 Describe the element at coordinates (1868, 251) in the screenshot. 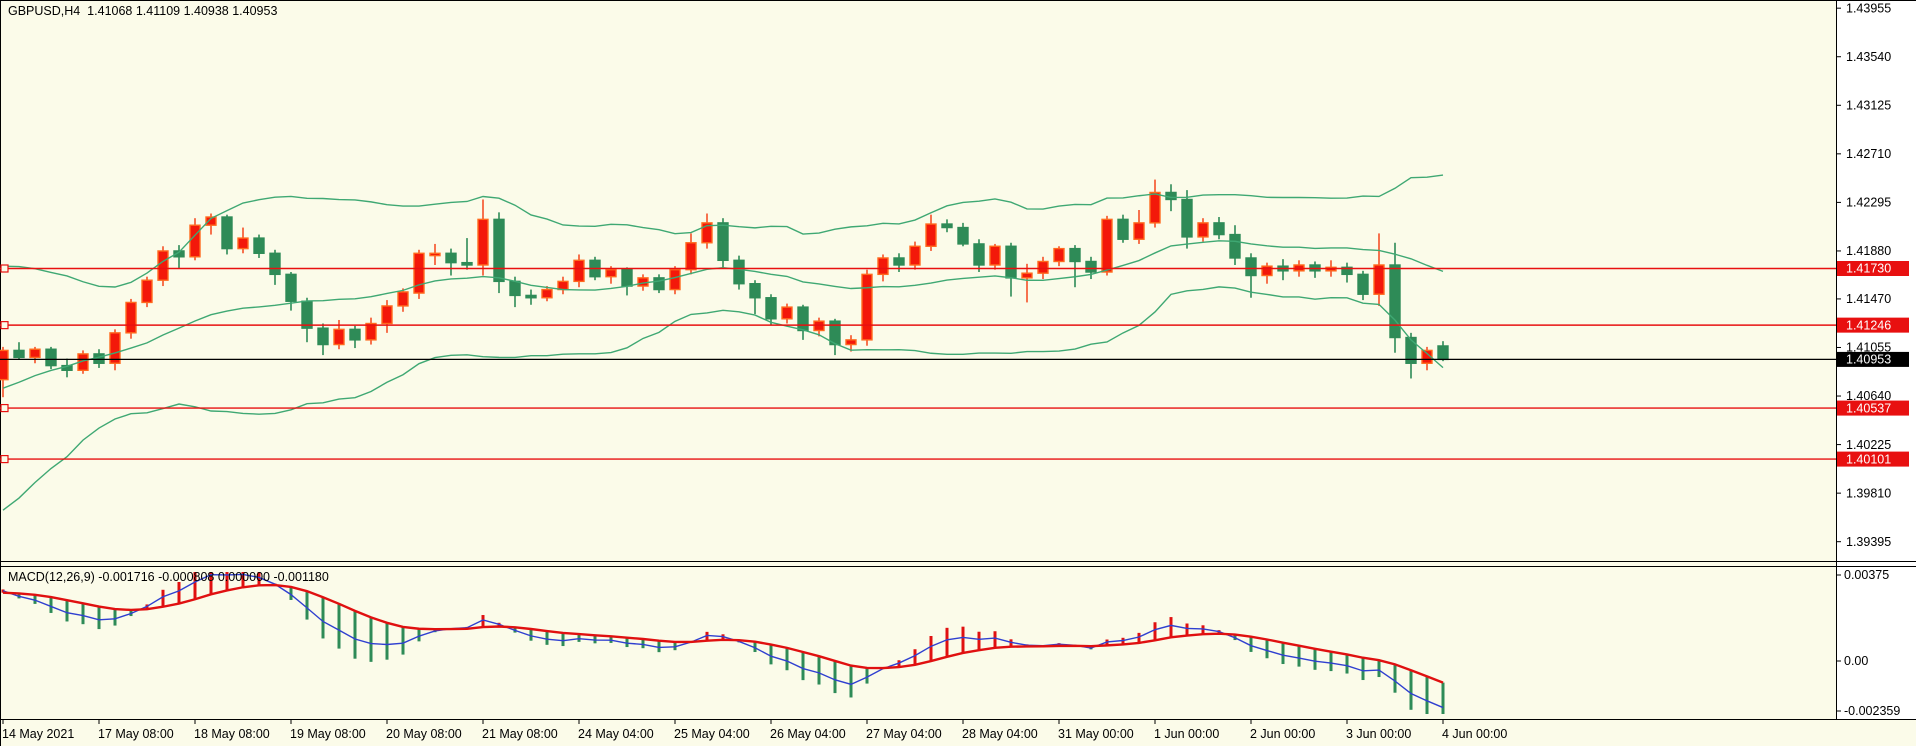

I see `price-axis-label: 1.41880` at that location.